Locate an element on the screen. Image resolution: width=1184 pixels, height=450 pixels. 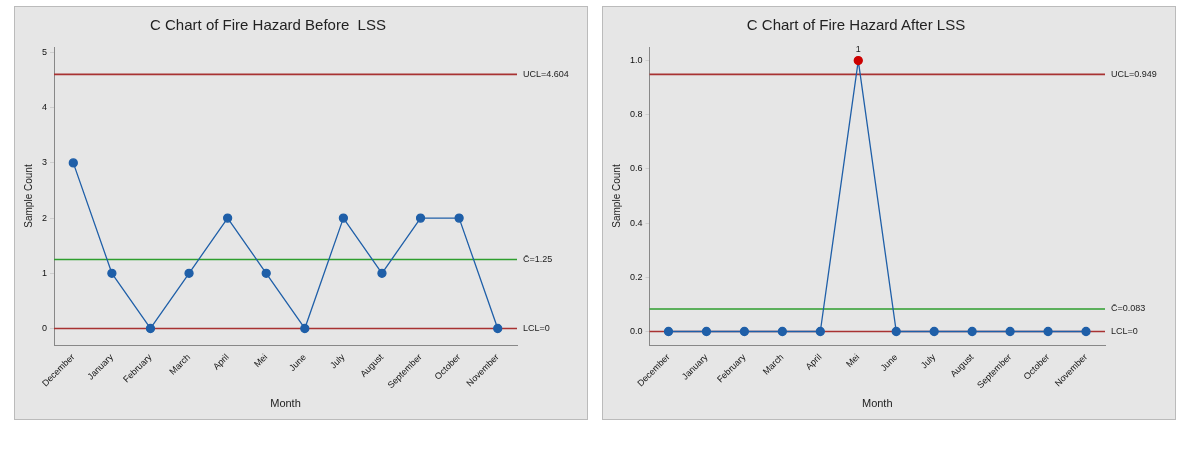
ref-line-label: C̄=0.083 is located at coordinates (1128, 308).